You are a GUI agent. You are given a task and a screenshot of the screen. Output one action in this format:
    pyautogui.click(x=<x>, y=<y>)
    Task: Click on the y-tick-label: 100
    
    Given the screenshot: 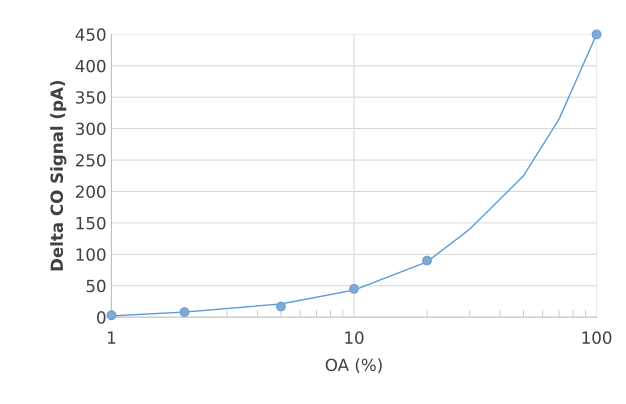 What is the action you would take?
    pyautogui.click(x=91, y=254)
    